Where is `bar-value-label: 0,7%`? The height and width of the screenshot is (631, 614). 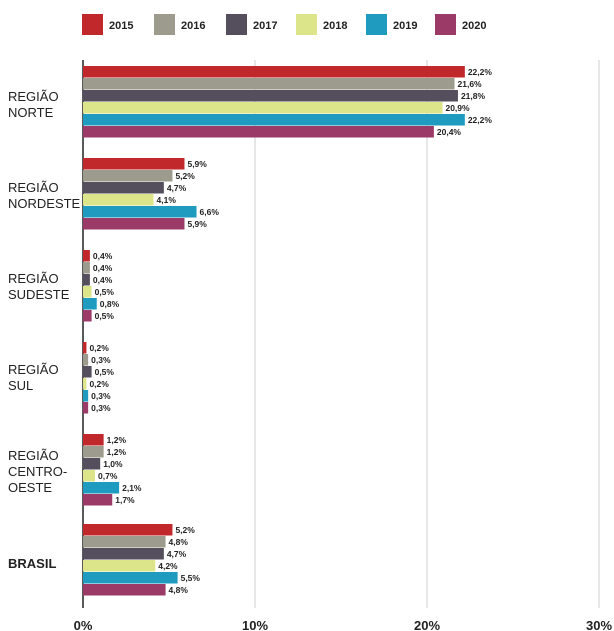 bar-value-label: 0,7% is located at coordinates (108, 476).